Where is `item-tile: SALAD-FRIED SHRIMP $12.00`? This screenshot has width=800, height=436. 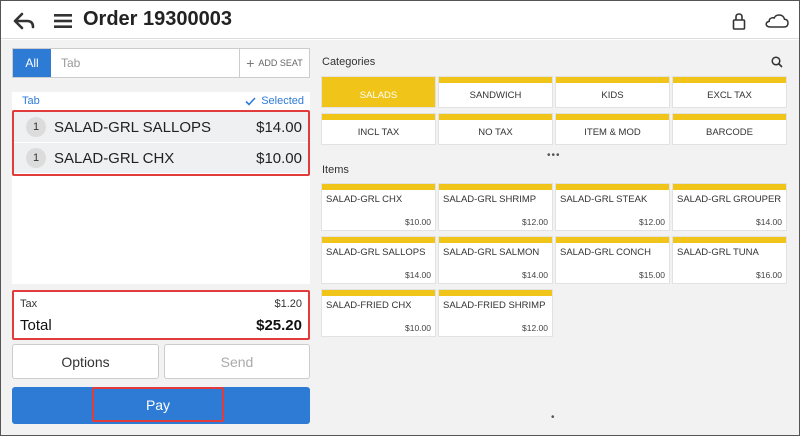
item-tile: SALAD-FRIED SHRIMP $12.00 is located at coordinates (495, 313).